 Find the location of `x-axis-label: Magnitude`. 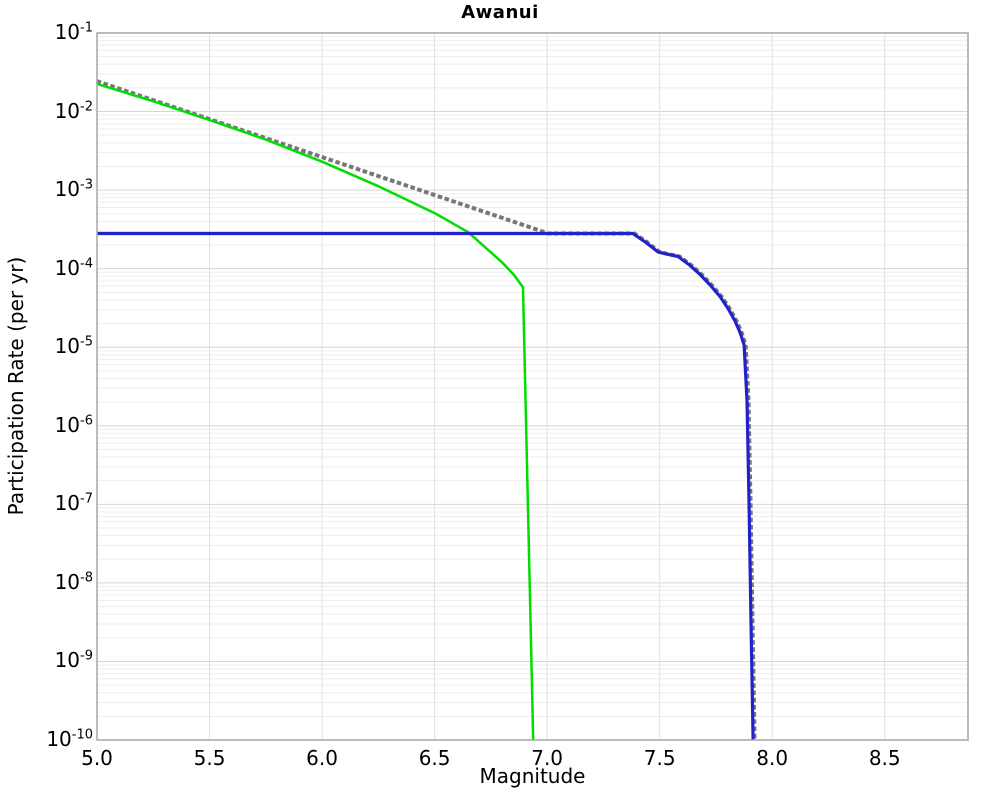

x-axis-label: Magnitude is located at coordinates (532, 776).